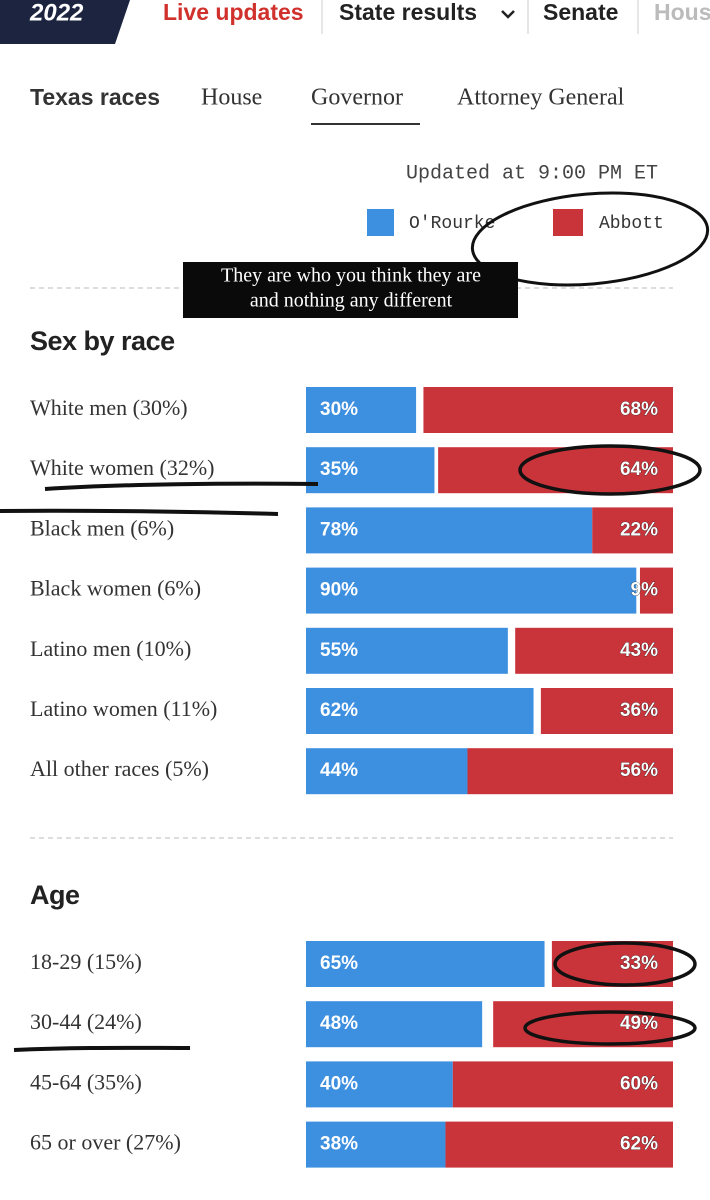  Describe the element at coordinates (123, 708) in the screenshot. I see `row-label: Latino women (11%)` at that location.